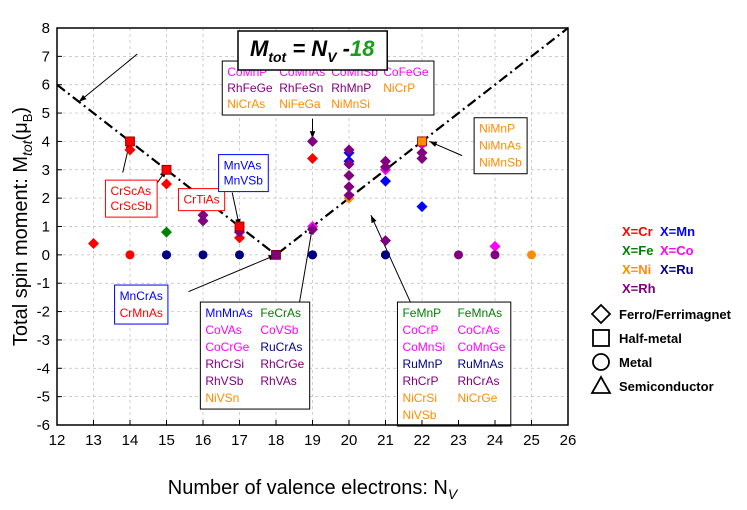 The image size is (747, 510). Describe the element at coordinates (478, 330) in the screenshot. I see `compound-label: CoCrAs` at that location.